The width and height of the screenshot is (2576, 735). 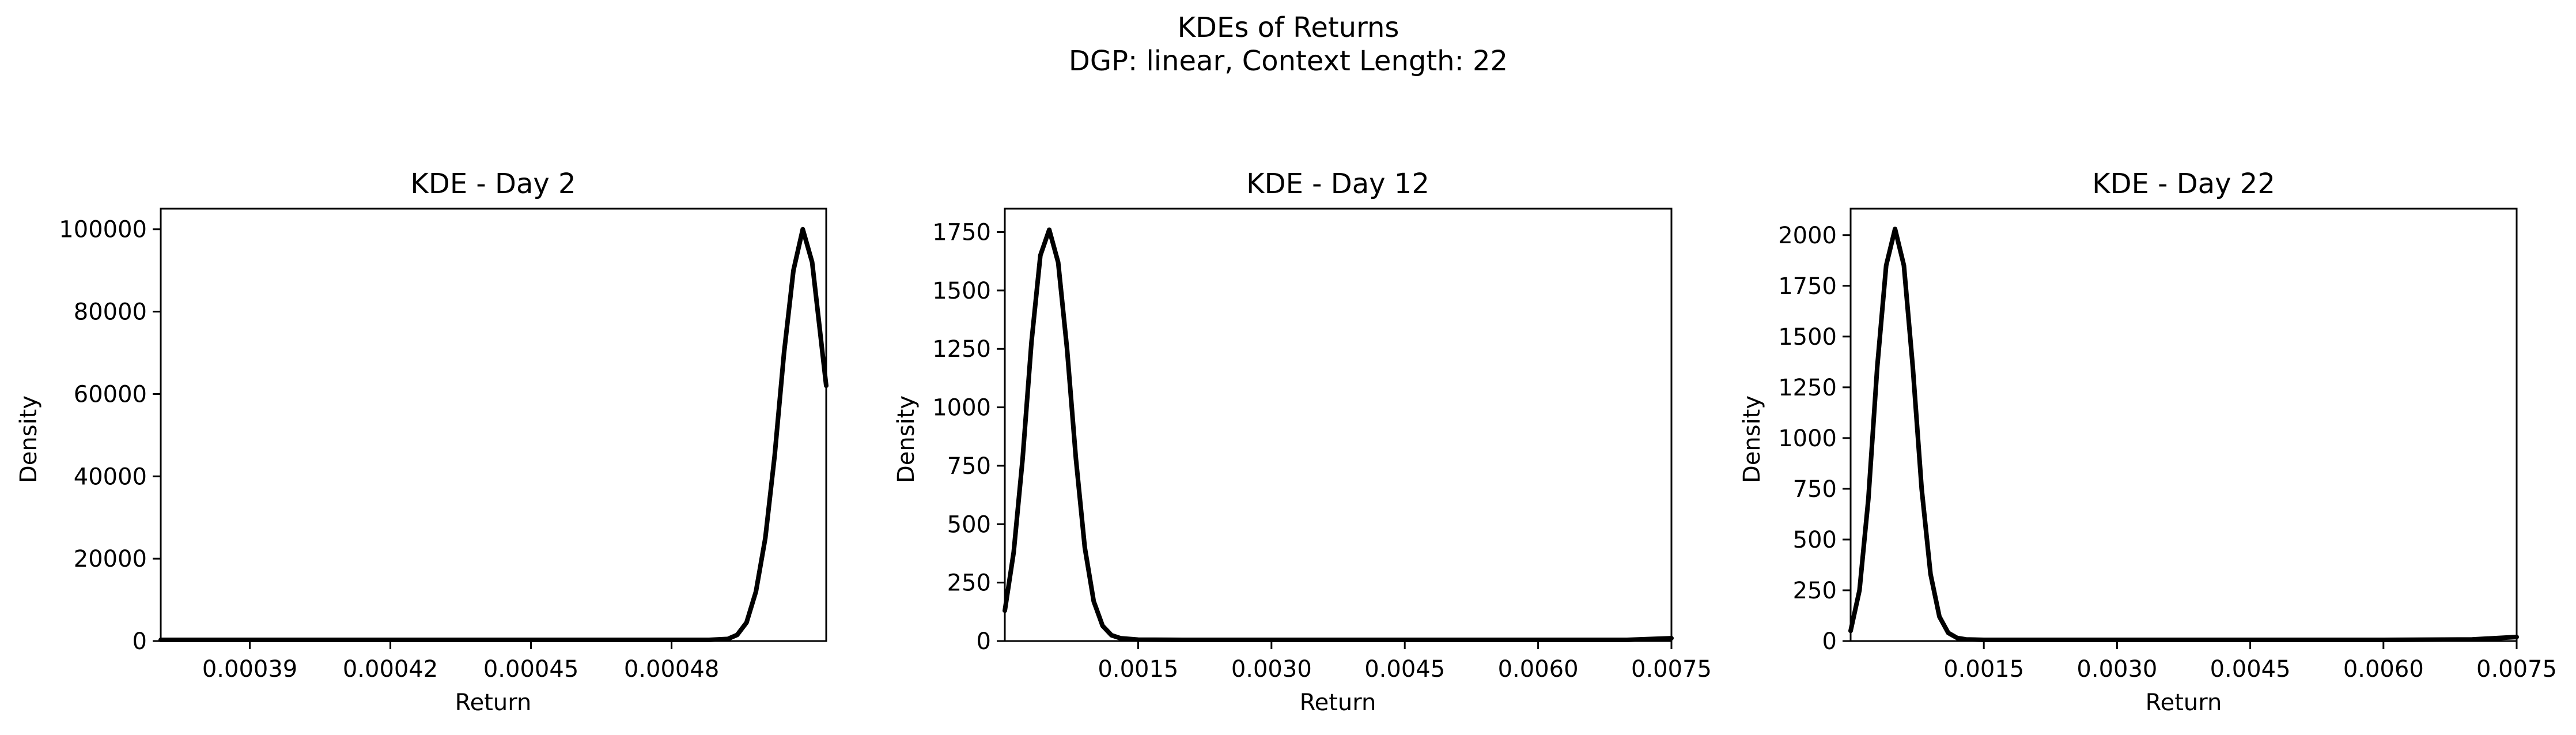 I want to click on panel-title: KDE - Day 22, so click(x=2183, y=184).